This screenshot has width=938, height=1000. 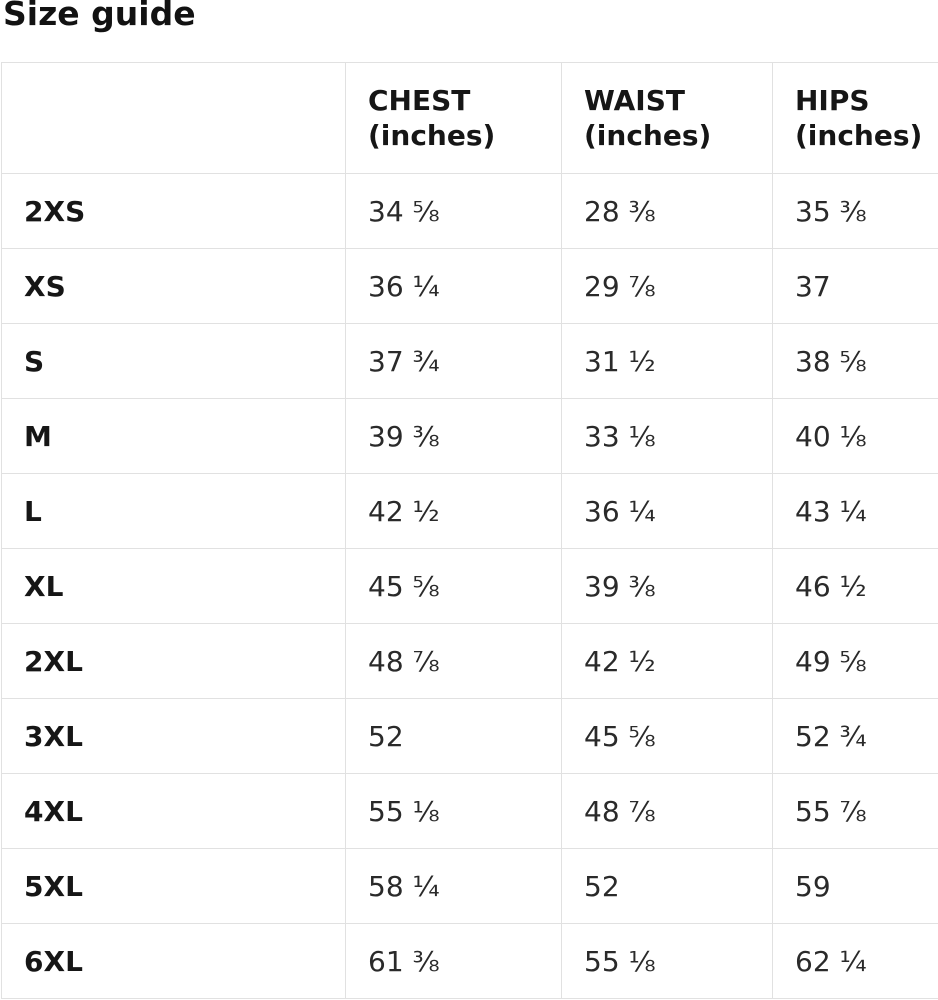 I want to click on waist-value: 36 ¼, so click(x=667, y=511).